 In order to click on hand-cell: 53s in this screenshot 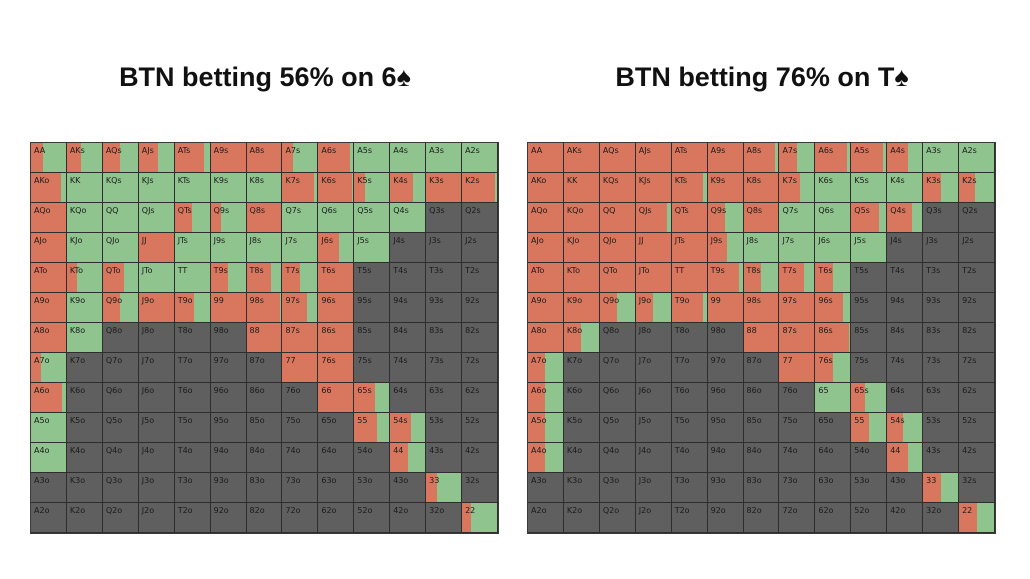, I will do `click(941, 428)`.